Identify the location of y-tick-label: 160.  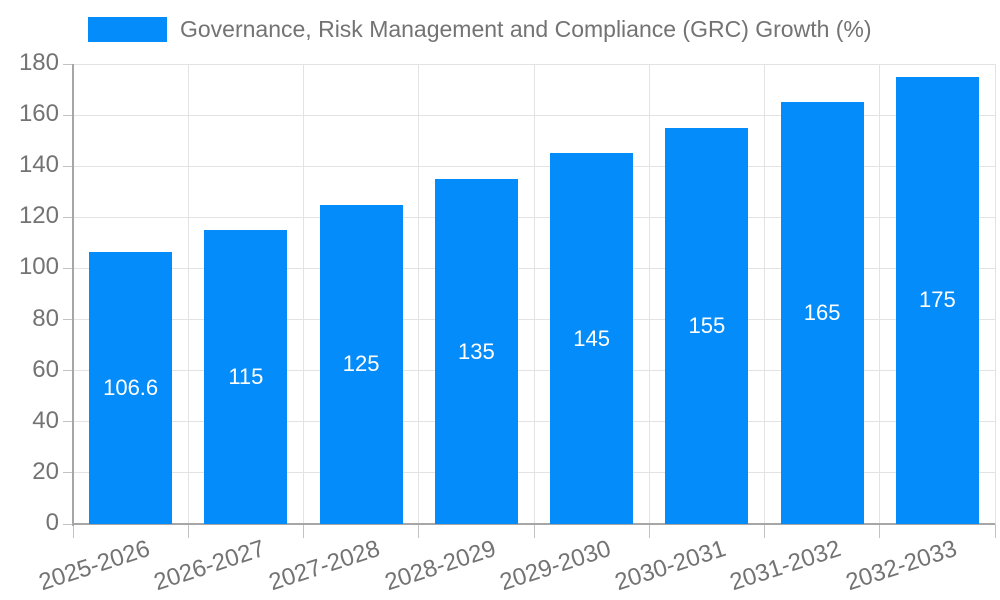
(38, 114).